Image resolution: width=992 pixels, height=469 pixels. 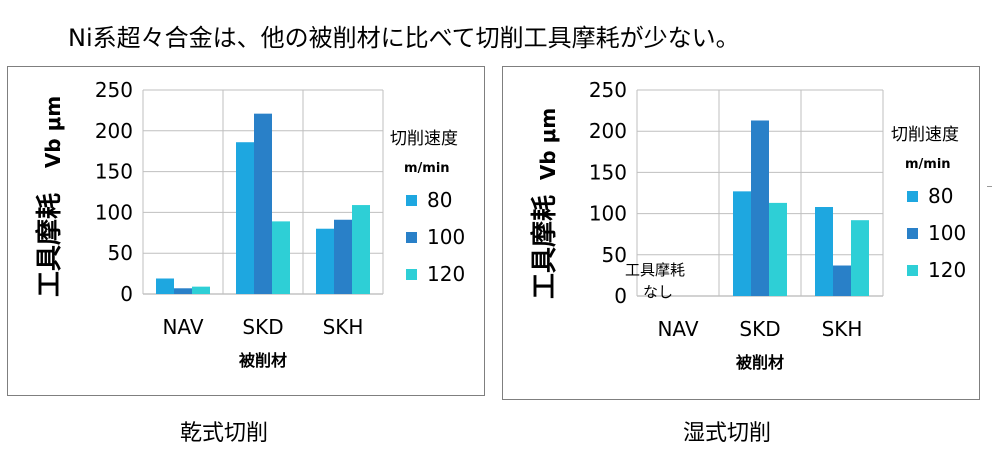 I want to click on caption-wet: 湿式切削, so click(x=727, y=433).